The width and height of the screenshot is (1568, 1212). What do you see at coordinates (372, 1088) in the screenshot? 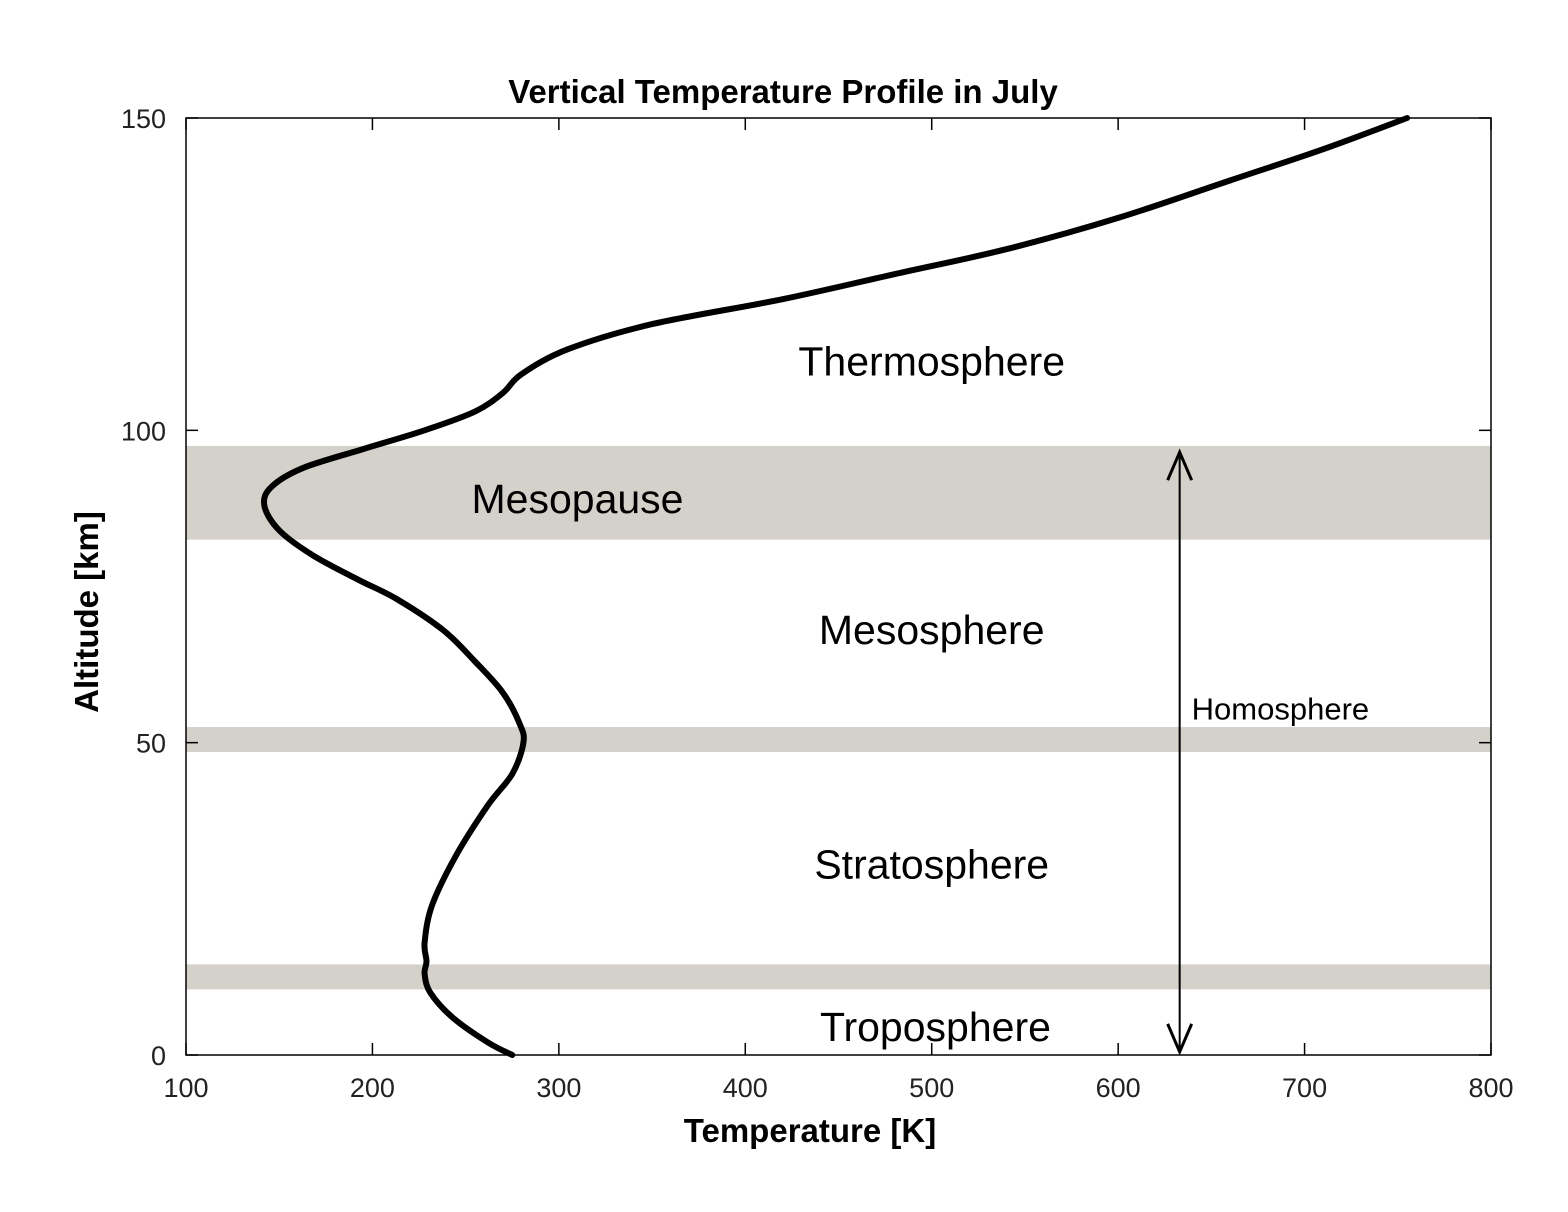
I see `x-tick-label: 200` at bounding box center [372, 1088].